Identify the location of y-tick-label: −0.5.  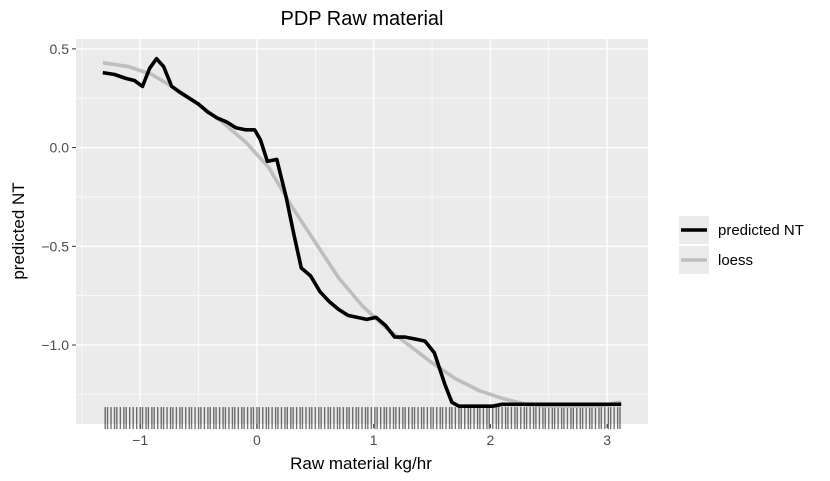
(55, 246).